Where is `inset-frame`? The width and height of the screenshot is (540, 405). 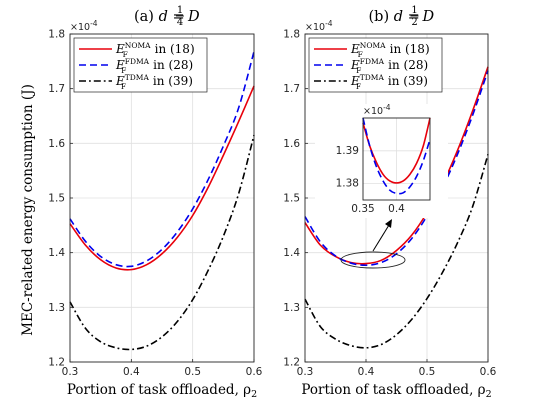
inset-frame is located at coordinates (396, 159).